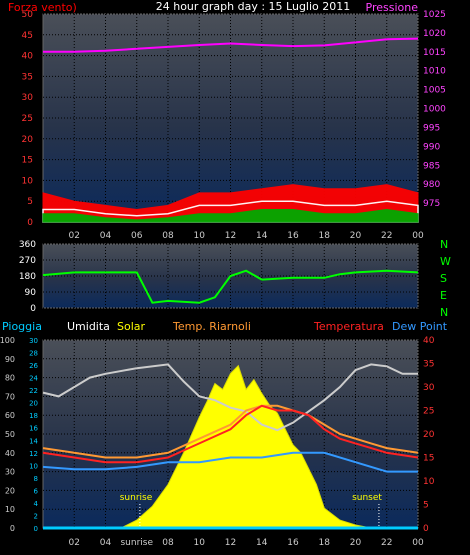 Image resolution: width=470 pixels, height=555 pixels. What do you see at coordinates (262, 236) in the screenshot?
I see `wind-x-tick: 14` at bounding box center [262, 236].